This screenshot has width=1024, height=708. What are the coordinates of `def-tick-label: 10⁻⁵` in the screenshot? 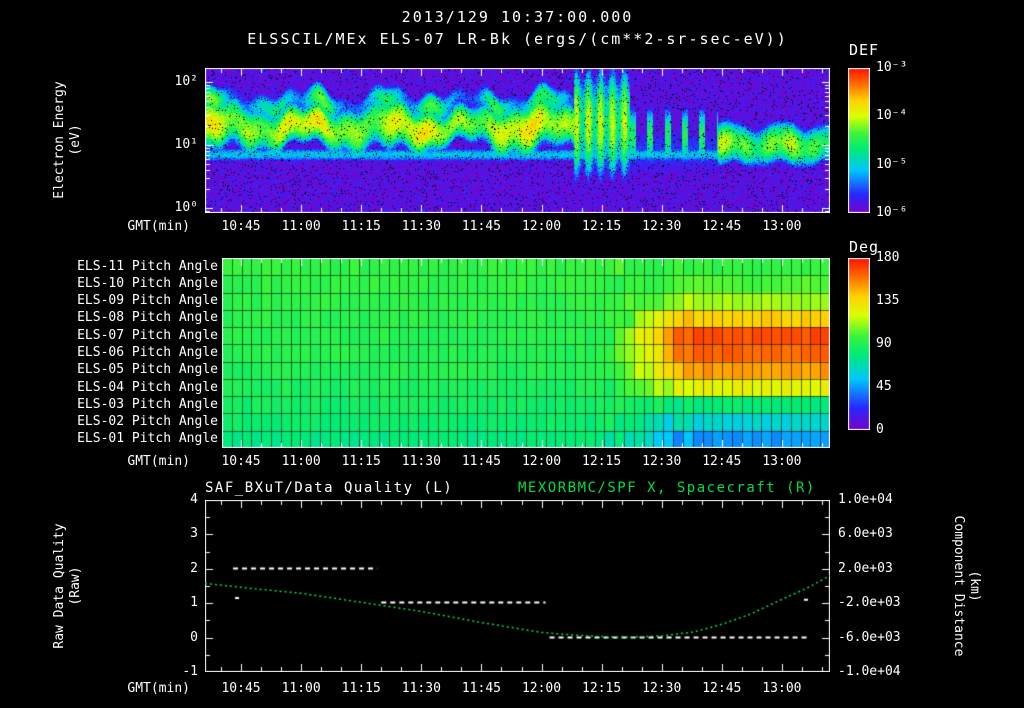 It's located at (892, 164).